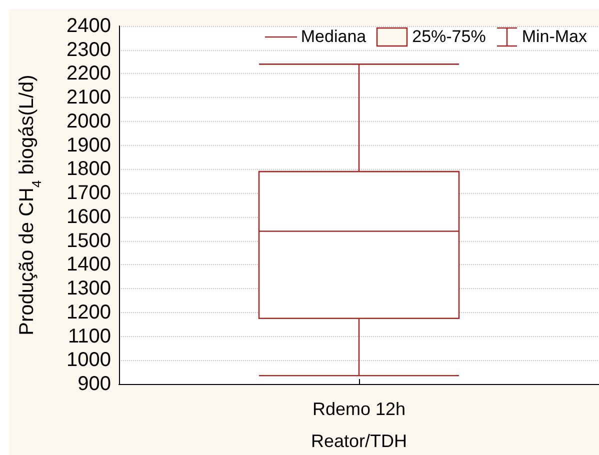 The height and width of the screenshot is (455, 599). Describe the element at coordinates (88, 26) in the screenshot. I see `y-tick-label: 2400` at that location.